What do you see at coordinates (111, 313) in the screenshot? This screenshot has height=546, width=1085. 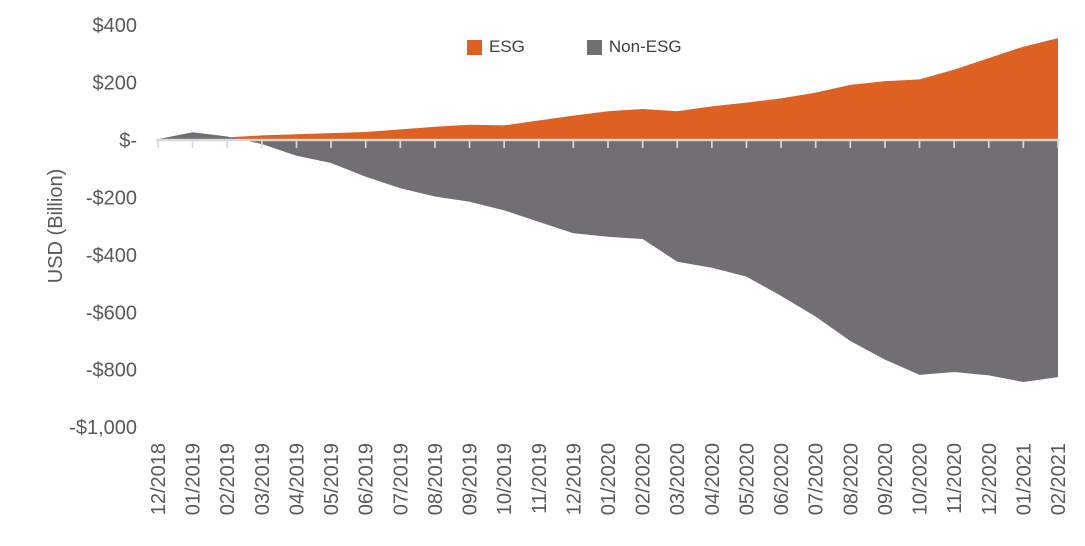 I see `y-axis-label: -$600` at bounding box center [111, 313].